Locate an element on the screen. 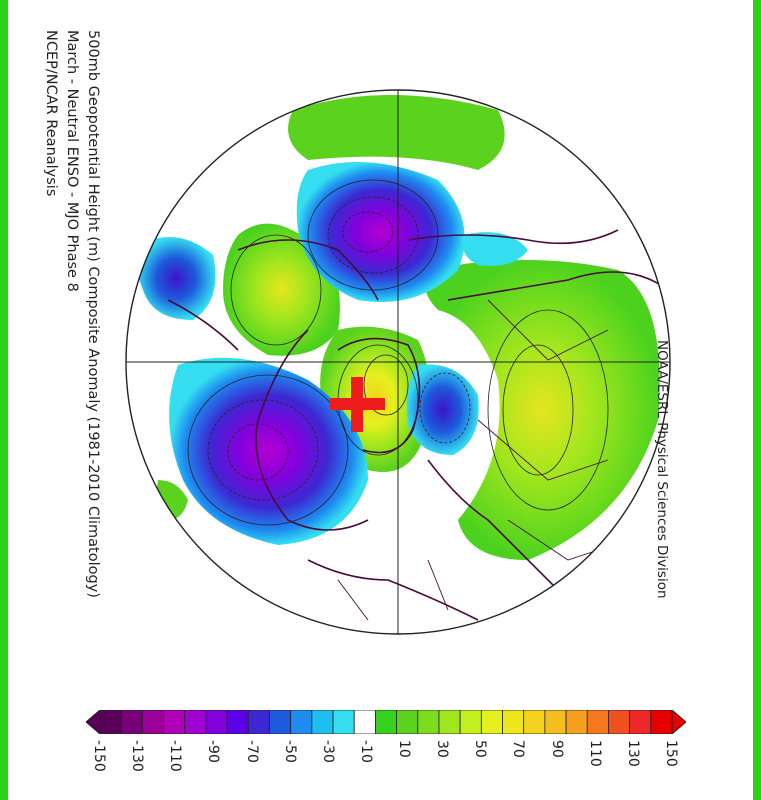 The image size is (761, 800). credit-text: NOAA/ESRL Physical Sciences Division is located at coordinates (662, 469).